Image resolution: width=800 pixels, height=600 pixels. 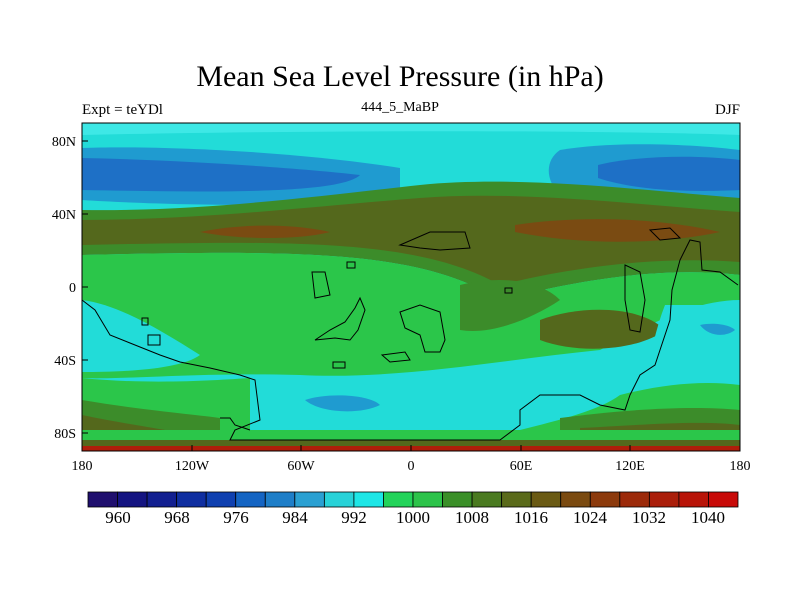 I want to click on colorbar-label: 960, so click(x=118, y=517).